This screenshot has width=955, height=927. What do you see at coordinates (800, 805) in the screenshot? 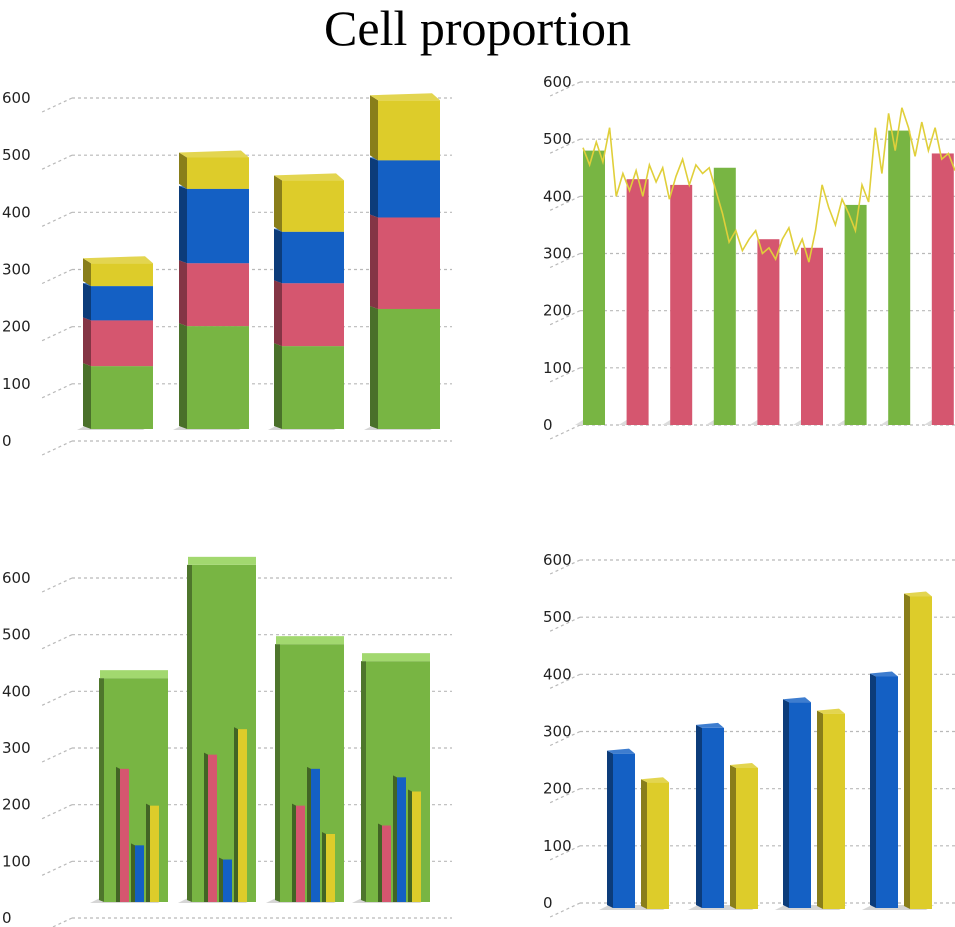
I see `pair-3-blue-face` at bounding box center [800, 805].